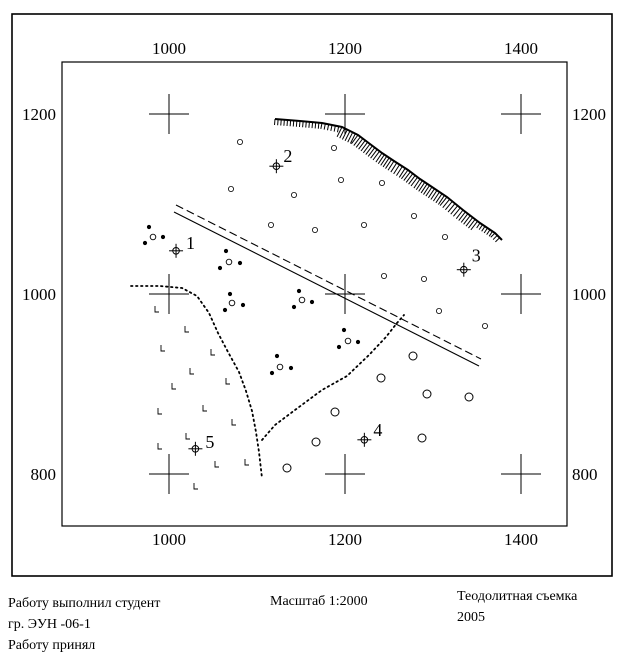  What do you see at coordinates (44, 474) in the screenshot?
I see `left-tick-label-800: 800` at bounding box center [44, 474].